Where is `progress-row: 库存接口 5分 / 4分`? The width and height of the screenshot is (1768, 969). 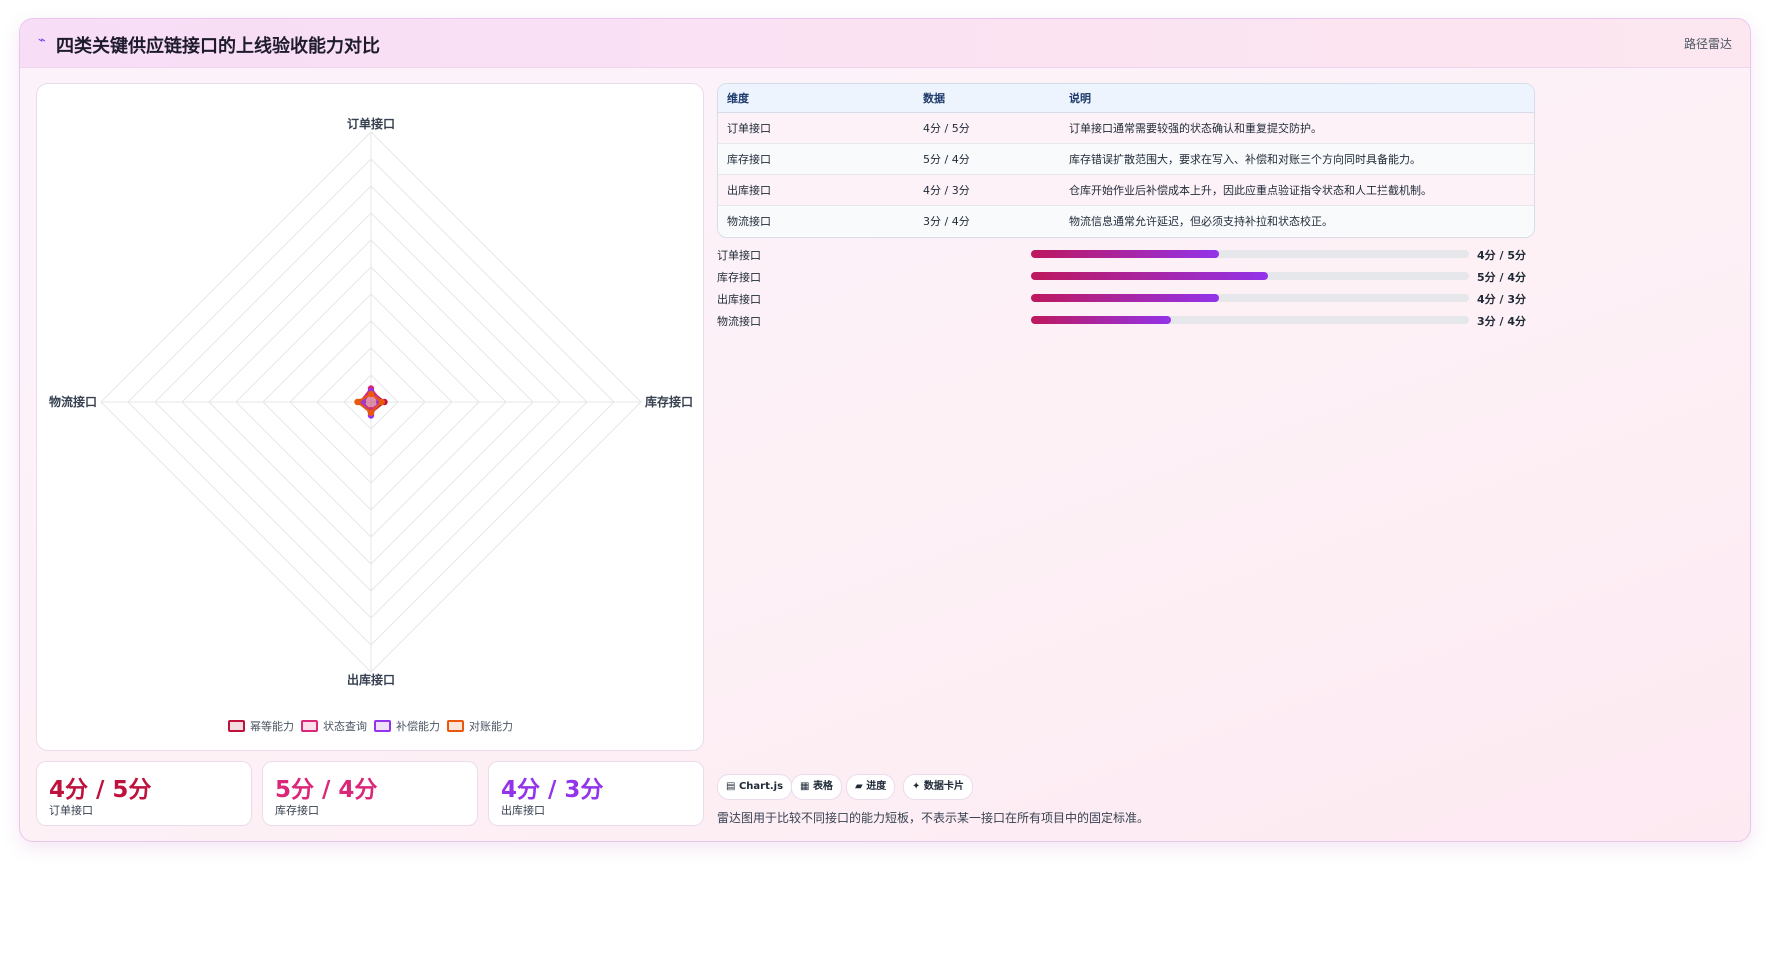 progress-row: 库存接口 5分 / 4分 is located at coordinates (1125, 277).